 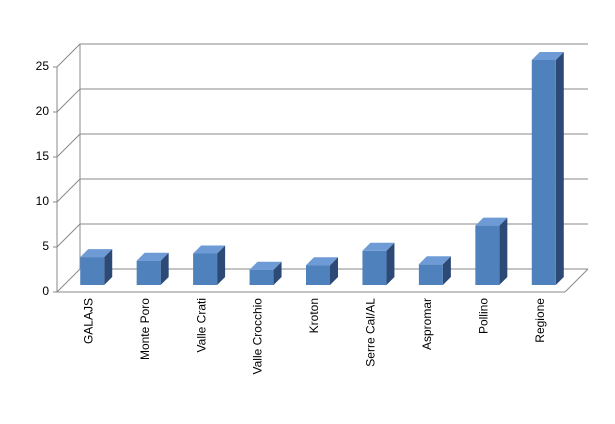 What do you see at coordinates (314, 315) in the screenshot?
I see `x-tick-label: Kroton` at bounding box center [314, 315].